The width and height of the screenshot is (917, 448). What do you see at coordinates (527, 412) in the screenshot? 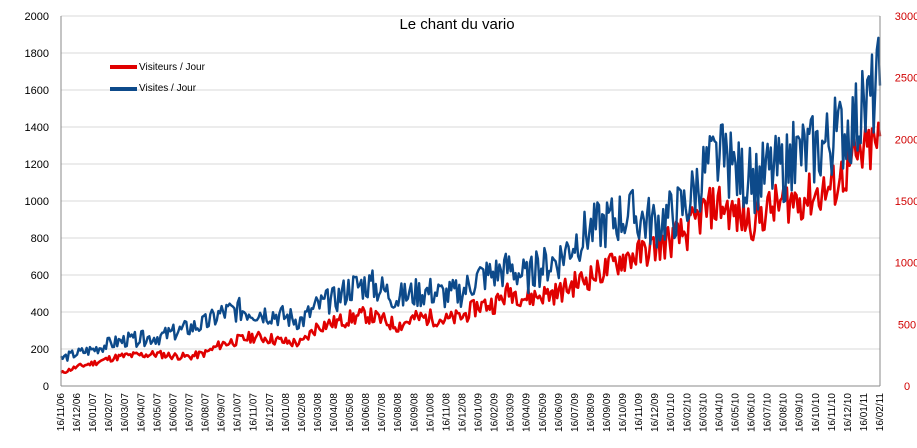
I see `x-tick-label: 16/04/09` at bounding box center [527, 412].